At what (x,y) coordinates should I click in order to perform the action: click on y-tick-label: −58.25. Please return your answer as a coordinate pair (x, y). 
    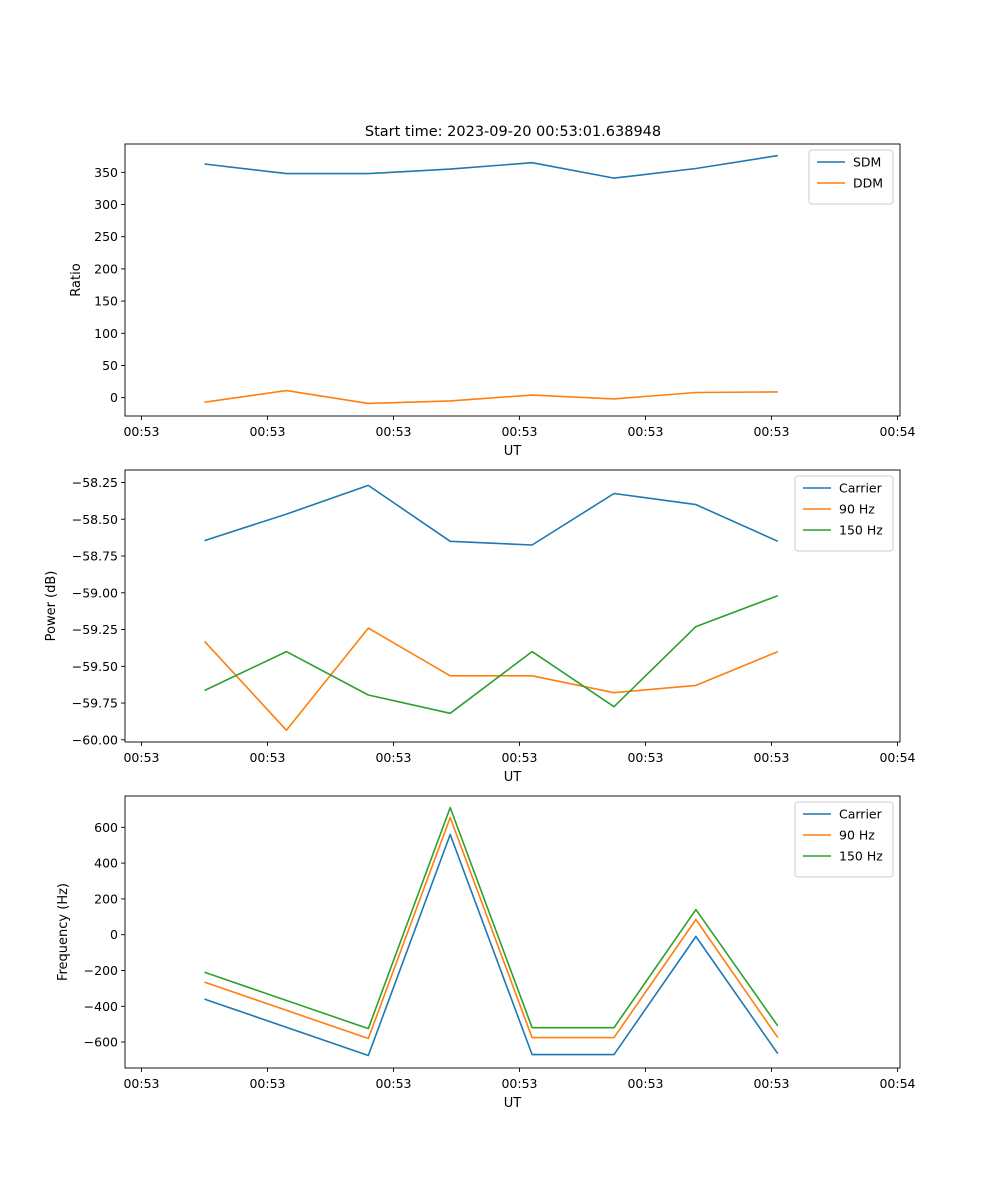
    Looking at the image, I should click on (95, 482).